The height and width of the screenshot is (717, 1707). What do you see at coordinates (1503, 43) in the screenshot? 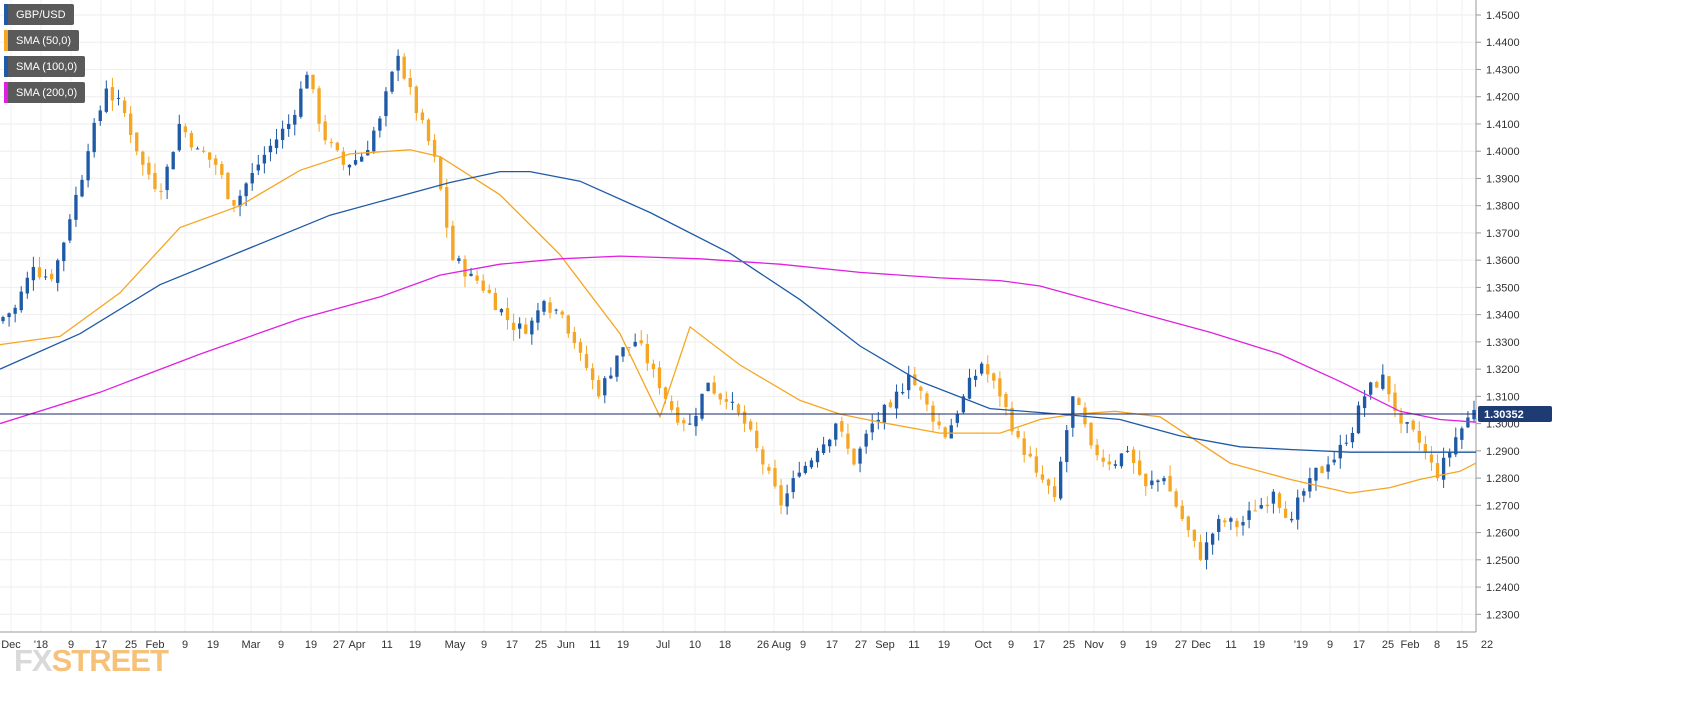
I see `y-tick-label: 1.4400` at bounding box center [1503, 43].